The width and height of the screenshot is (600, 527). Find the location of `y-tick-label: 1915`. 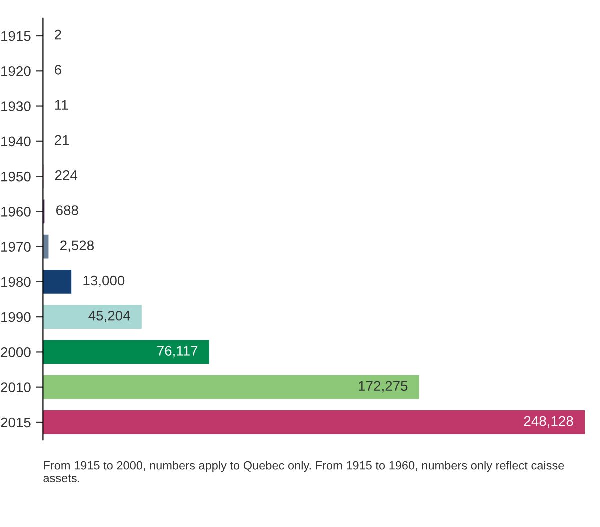

y-tick-label: 1915 is located at coordinates (16, 36).